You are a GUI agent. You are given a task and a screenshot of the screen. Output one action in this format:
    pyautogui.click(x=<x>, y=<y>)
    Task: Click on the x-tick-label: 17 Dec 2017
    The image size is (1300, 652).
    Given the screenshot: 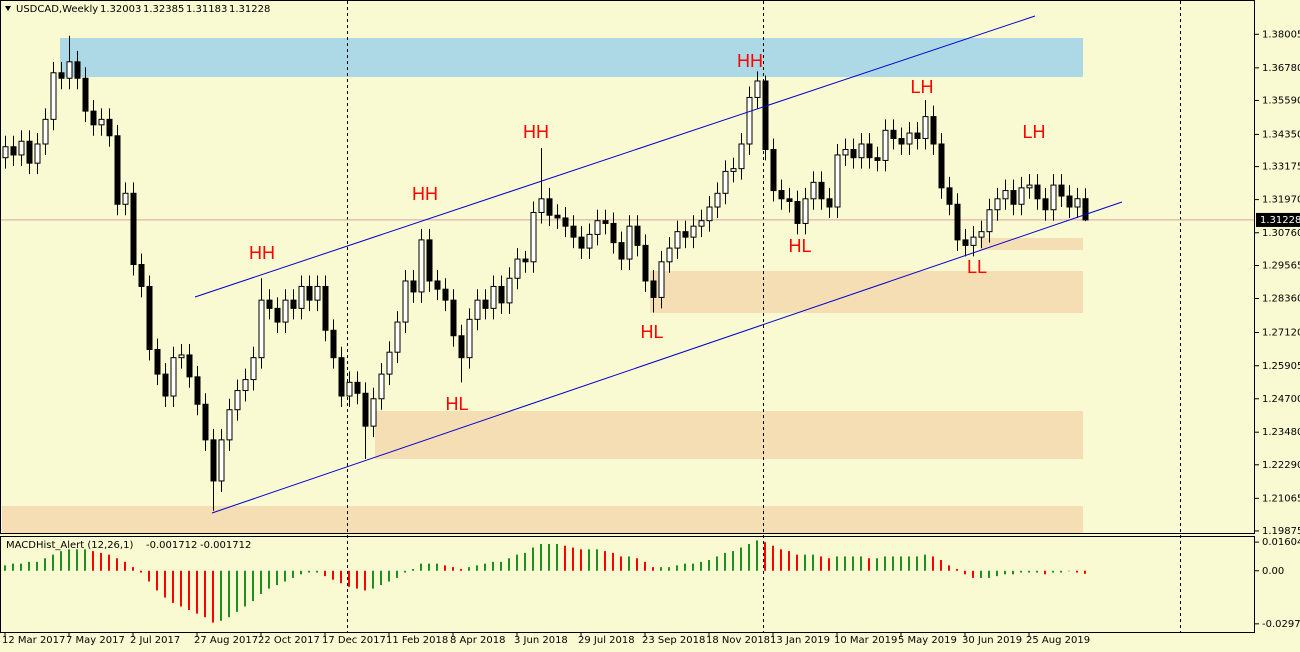 What is the action you would take?
    pyautogui.click(x=354, y=640)
    